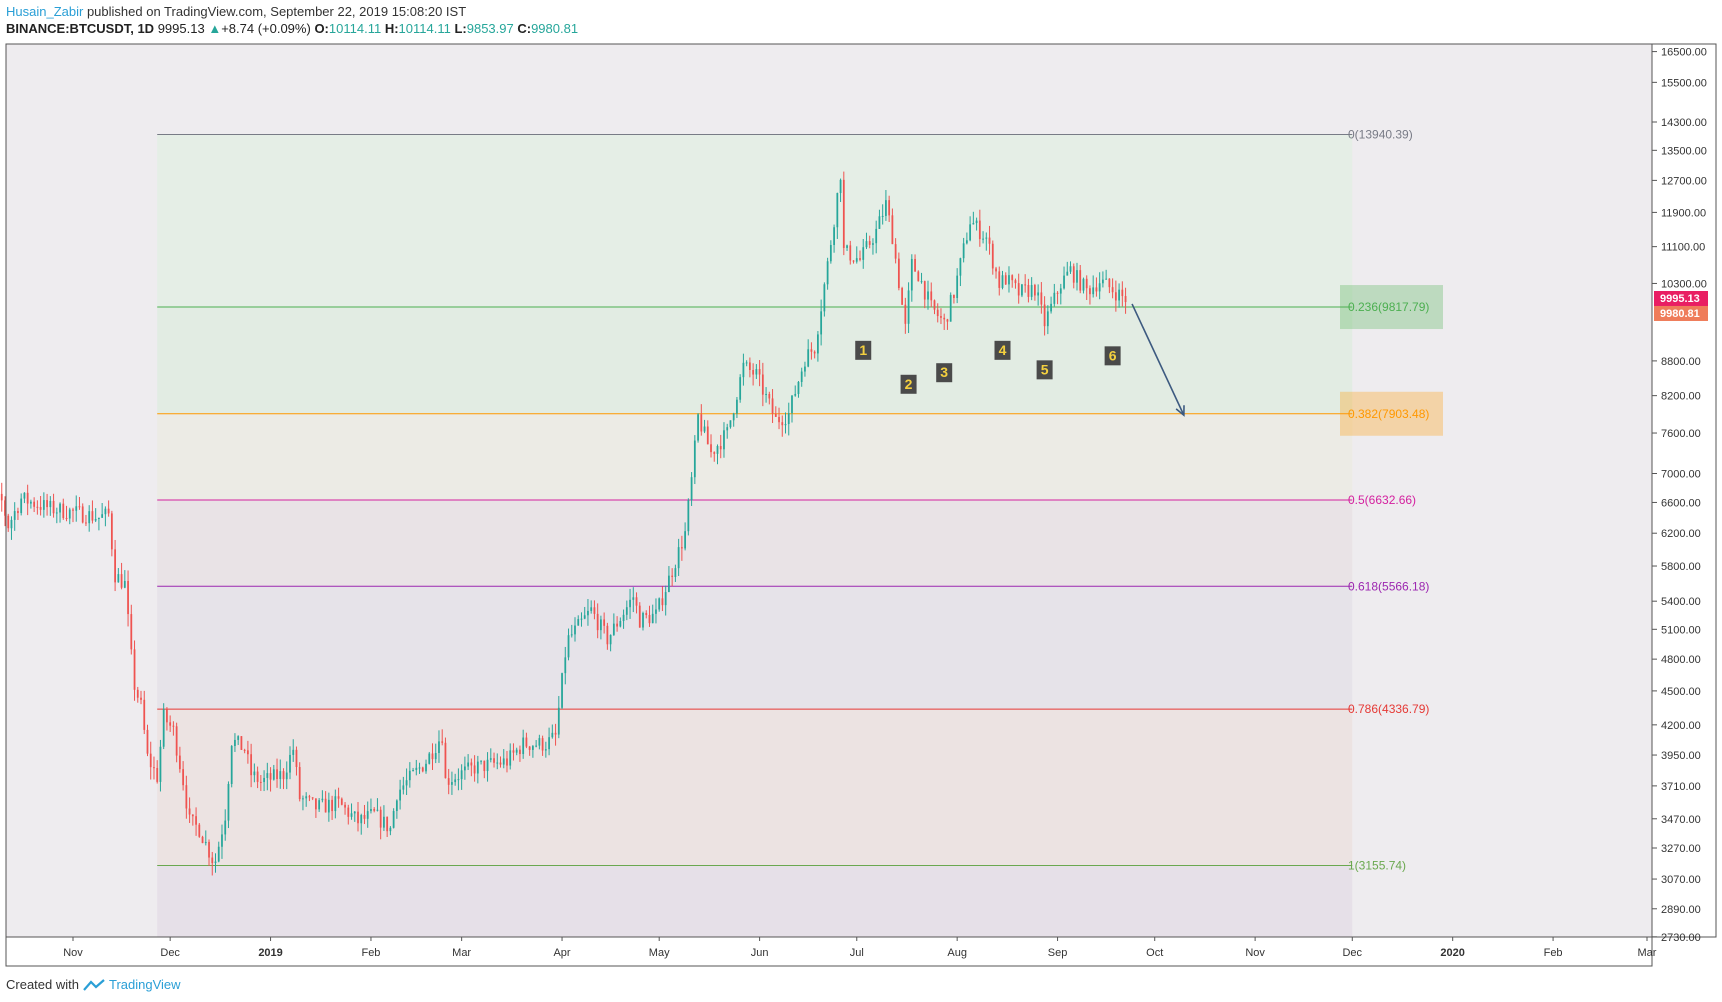  I want to click on time-tick-label: Dec, so click(1352, 953).